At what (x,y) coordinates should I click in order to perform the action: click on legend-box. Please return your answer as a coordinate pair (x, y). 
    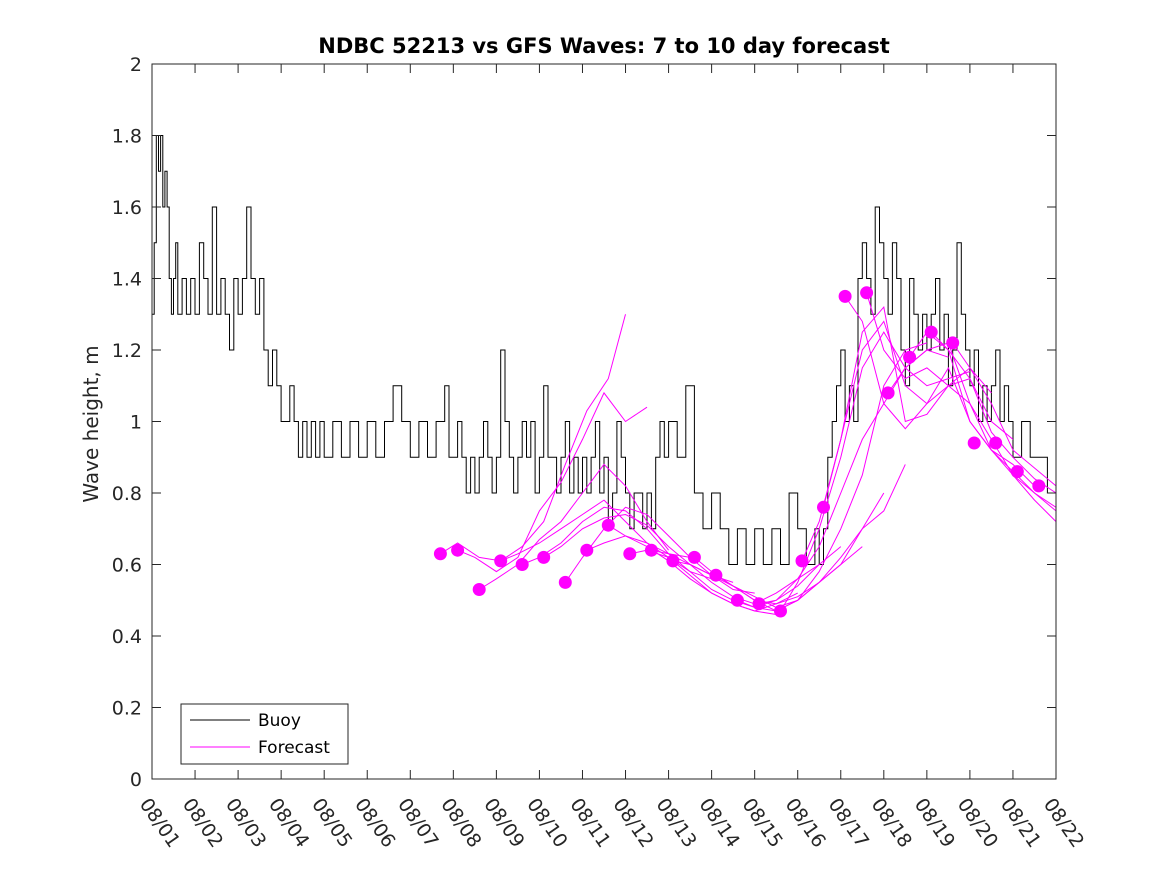
    Looking at the image, I should click on (264, 734).